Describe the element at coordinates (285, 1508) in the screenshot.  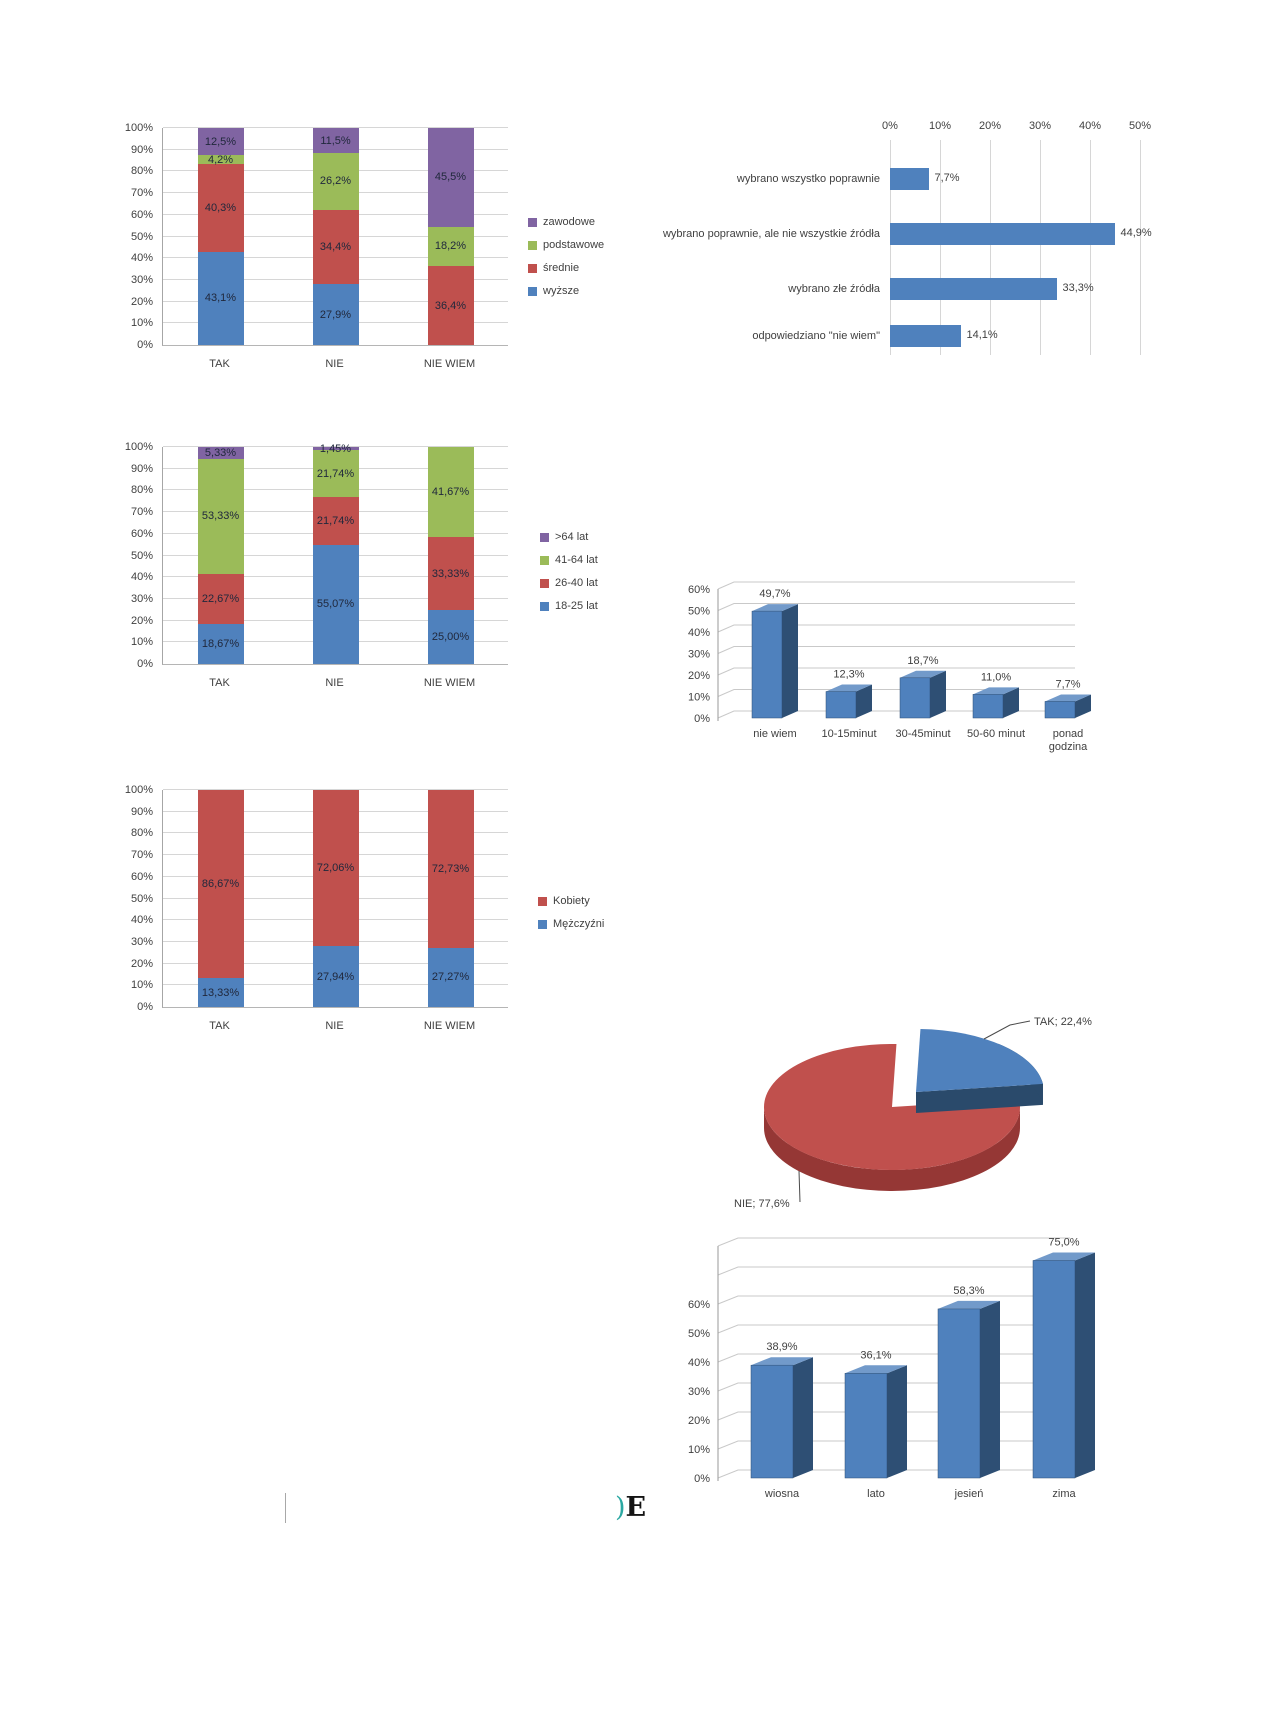
I see `footer-divider` at that location.